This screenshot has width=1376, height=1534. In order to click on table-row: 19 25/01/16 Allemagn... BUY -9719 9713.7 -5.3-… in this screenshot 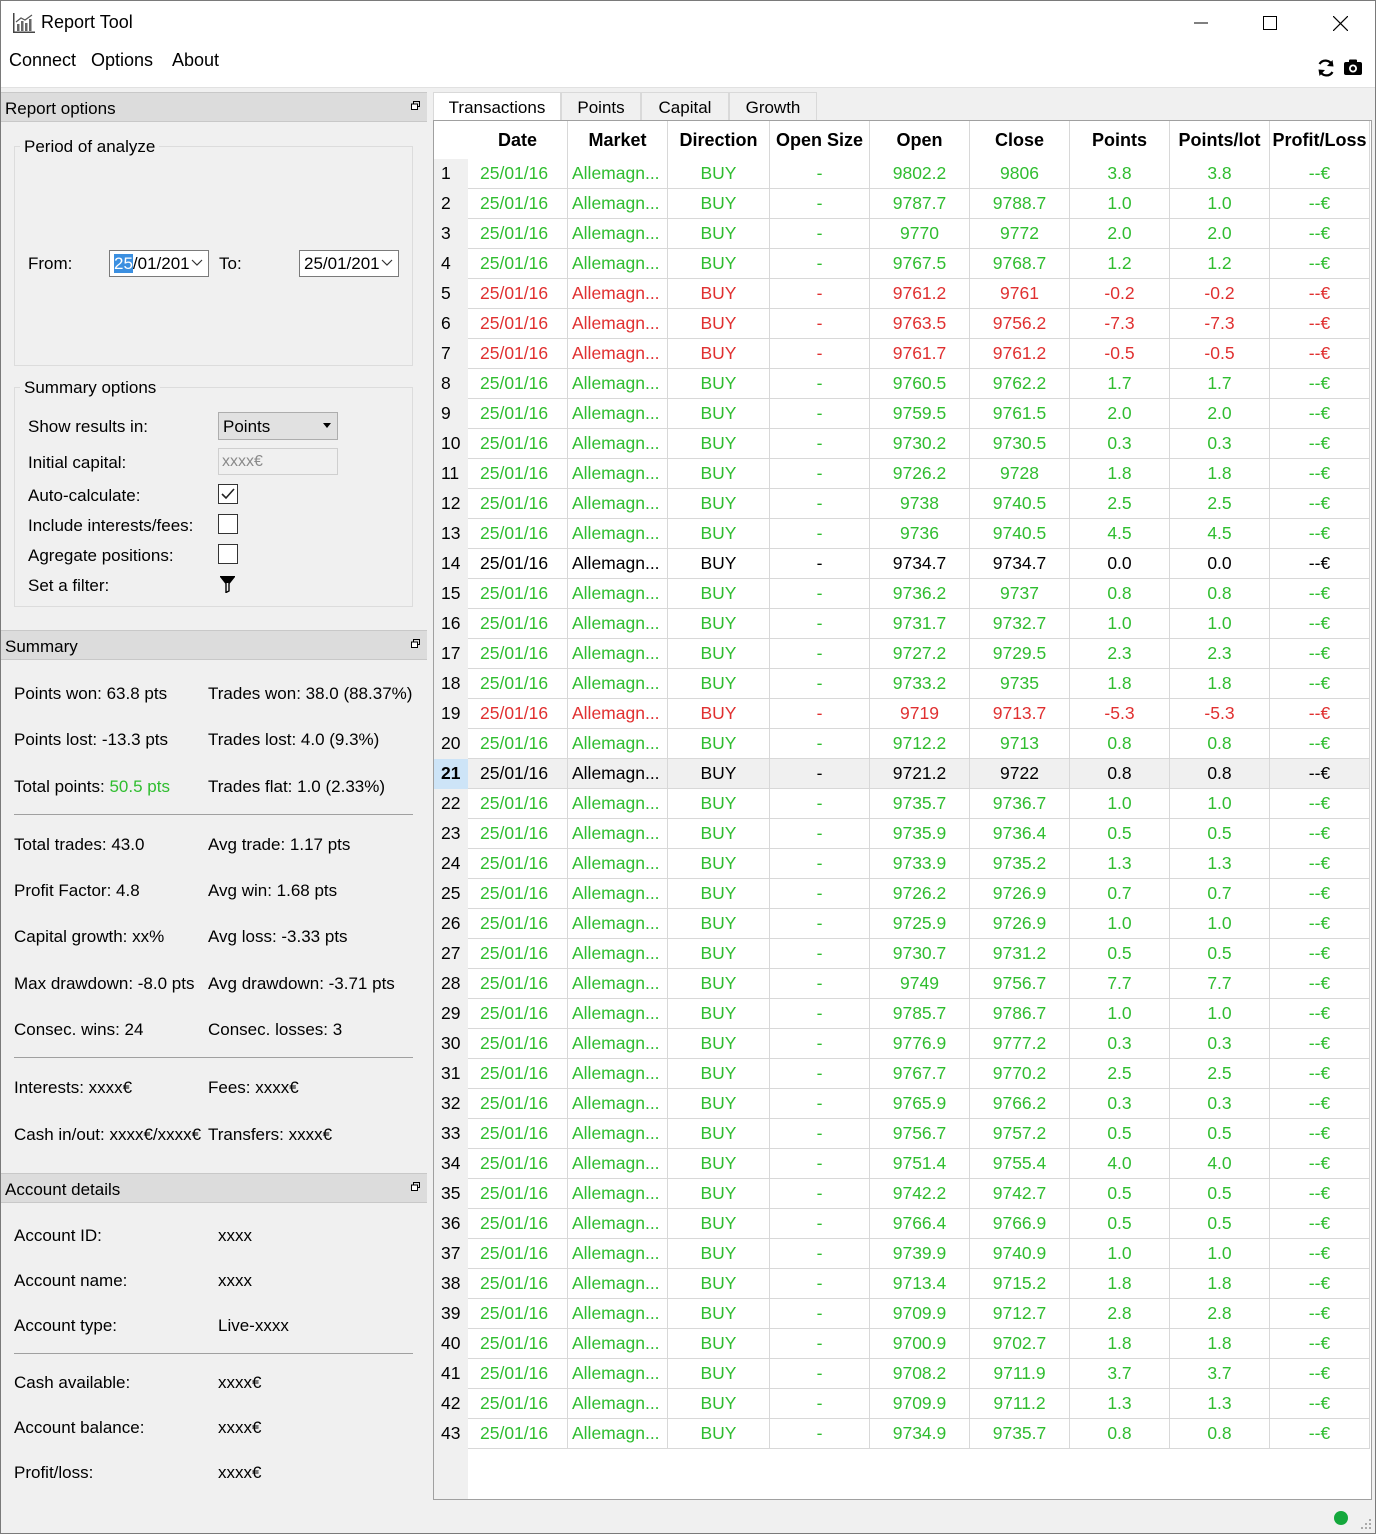, I will do `click(902, 714)`.